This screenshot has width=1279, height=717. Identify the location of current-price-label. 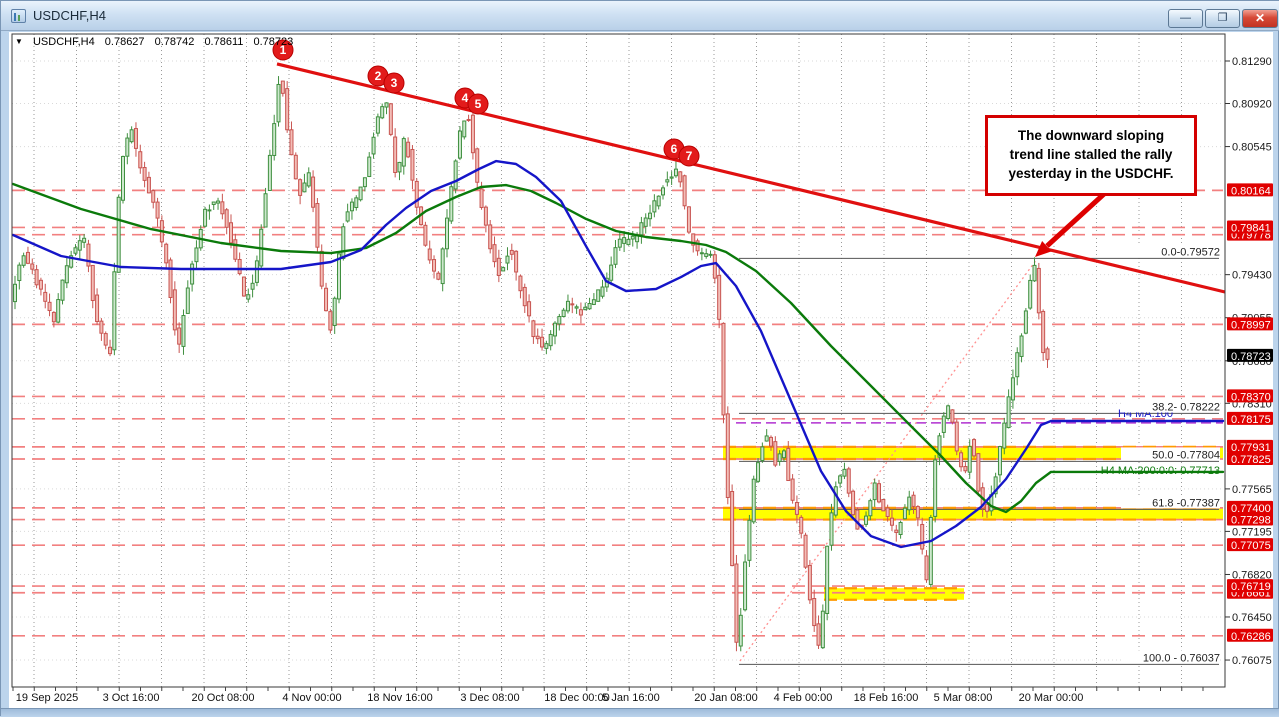
(1250, 355).